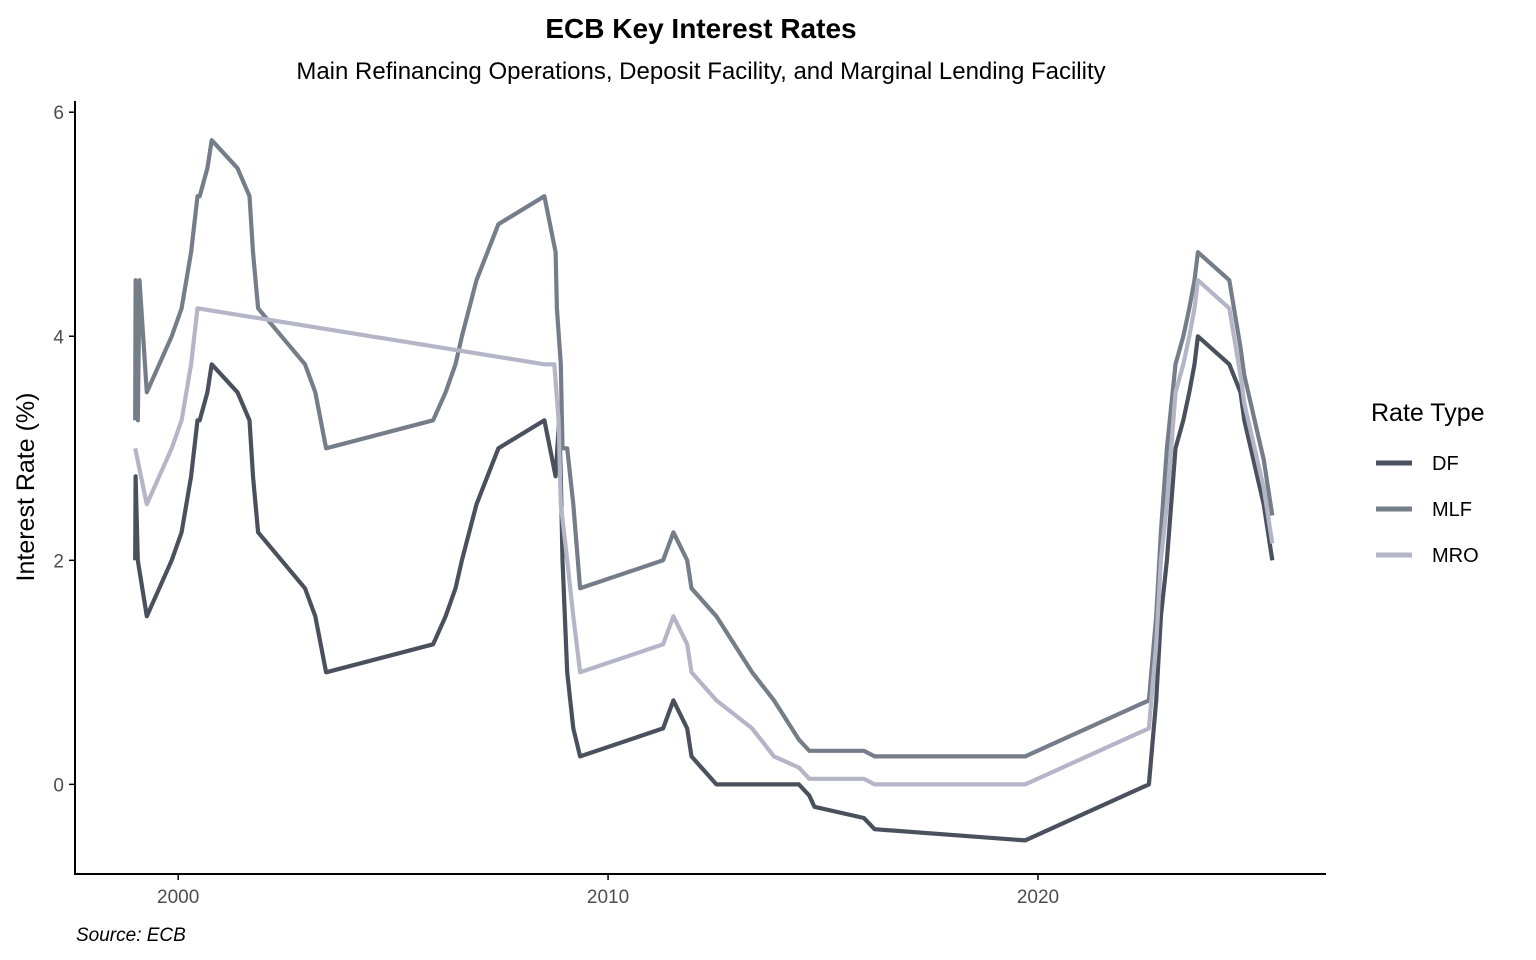 This screenshot has width=1536, height=960. What do you see at coordinates (700, 28) in the screenshot?
I see `chart-title: ECB Key Interest Rates` at bounding box center [700, 28].